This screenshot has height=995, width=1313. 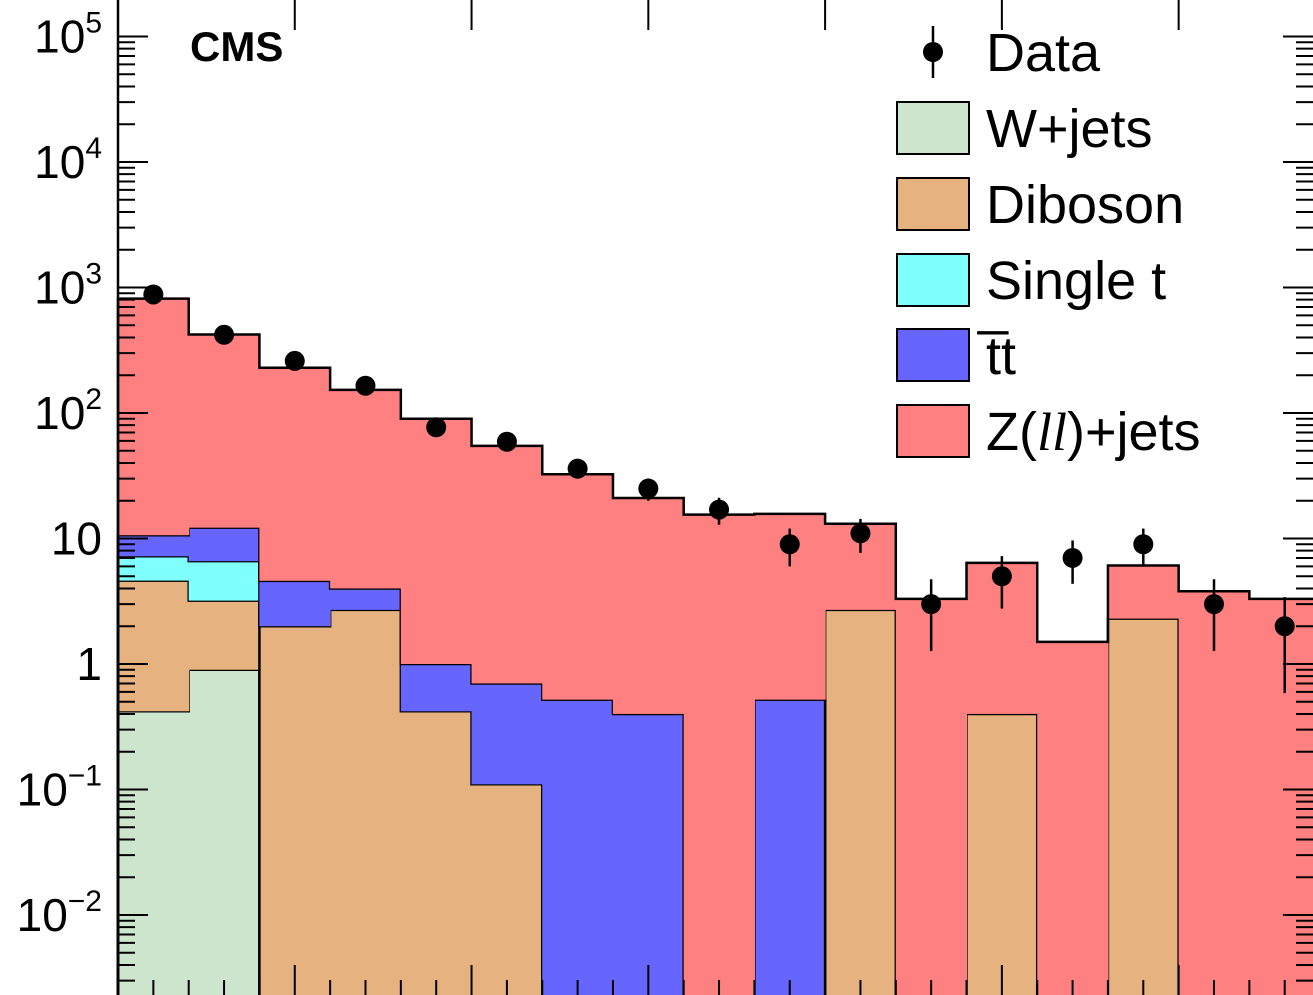 I want to click on y-tick-label: 10⁴, so click(x=68, y=160).